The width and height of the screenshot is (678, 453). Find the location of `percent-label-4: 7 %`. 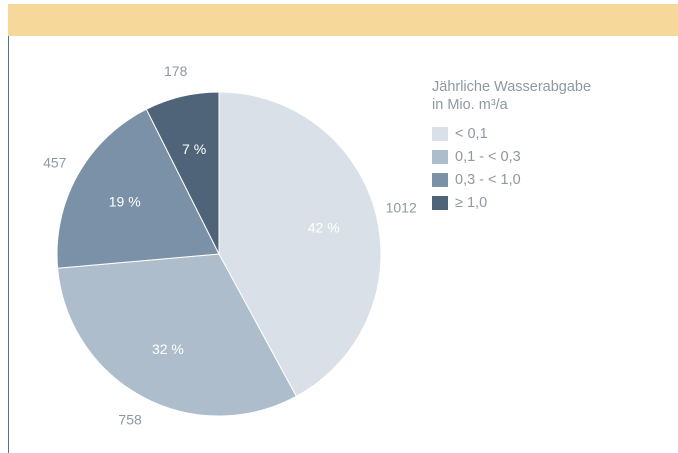

percent-label-4: 7 % is located at coordinates (194, 149).